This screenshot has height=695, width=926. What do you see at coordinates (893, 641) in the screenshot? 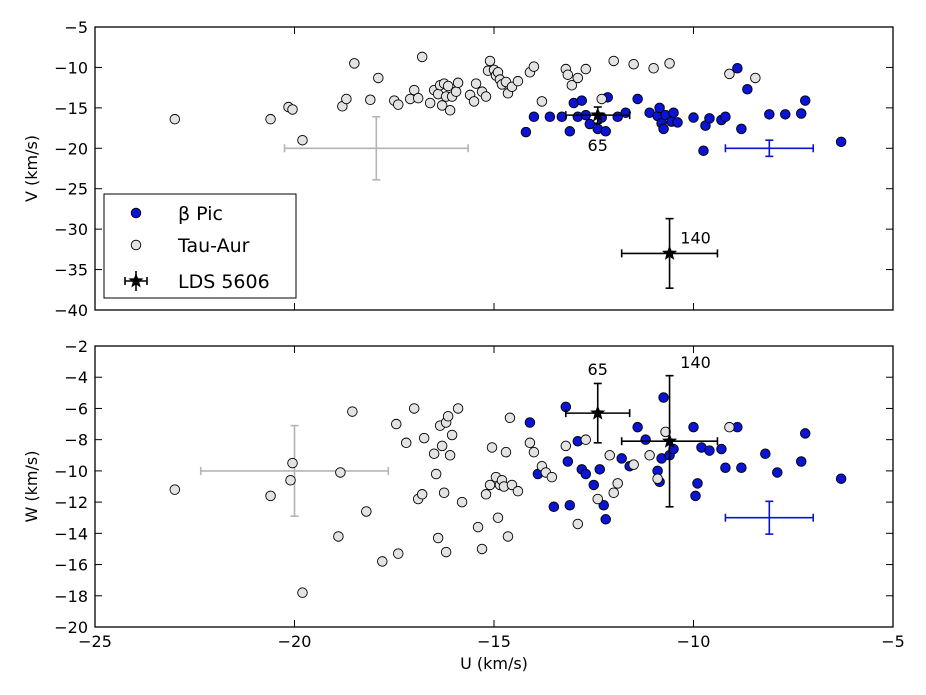
I see `x-tick-label: −5` at bounding box center [893, 641].